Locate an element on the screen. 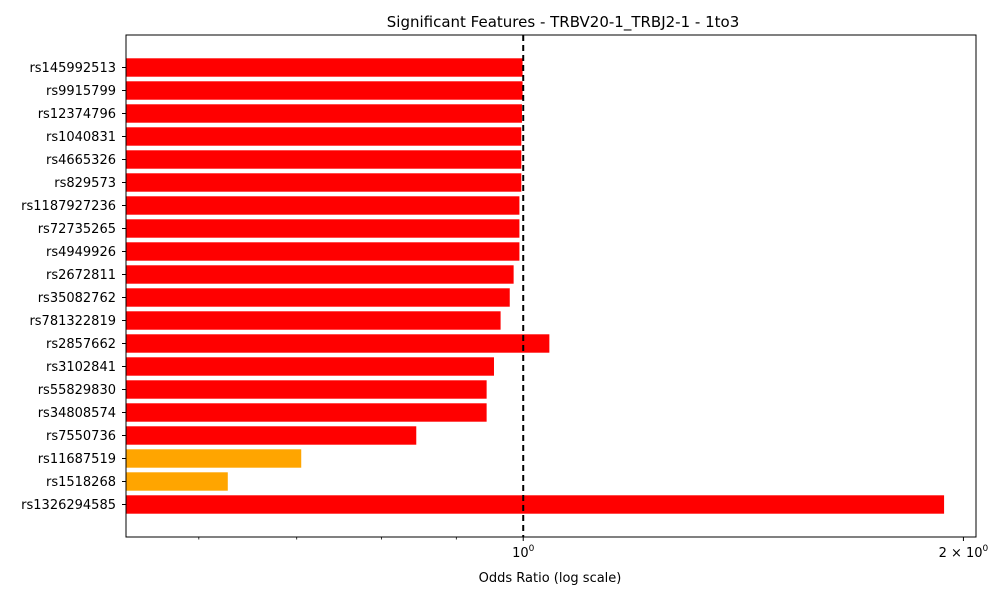 Image resolution: width=1000 pixels, height=600 pixels. y-tick-label: rs12374796 is located at coordinates (77, 114).